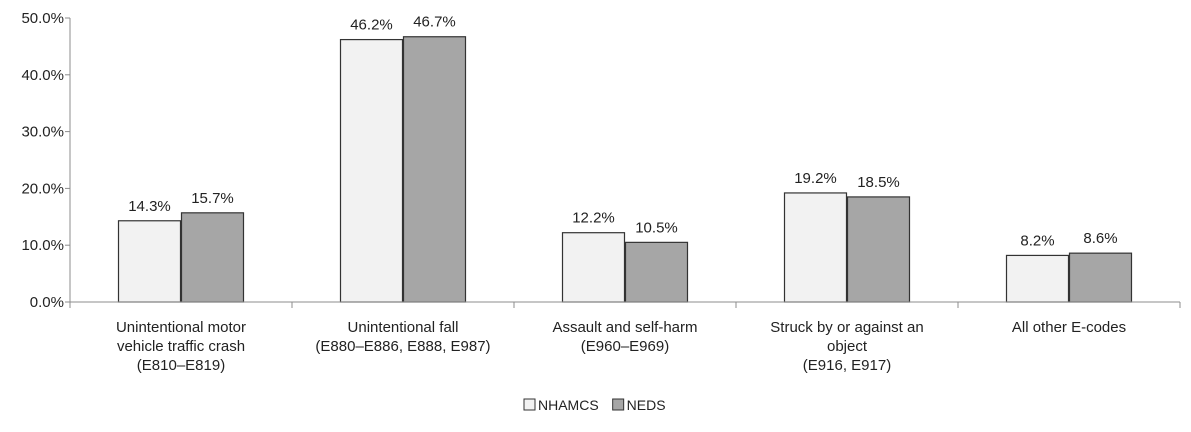  I want to click on data-label-nhamcs: 19.2%, so click(815, 178).